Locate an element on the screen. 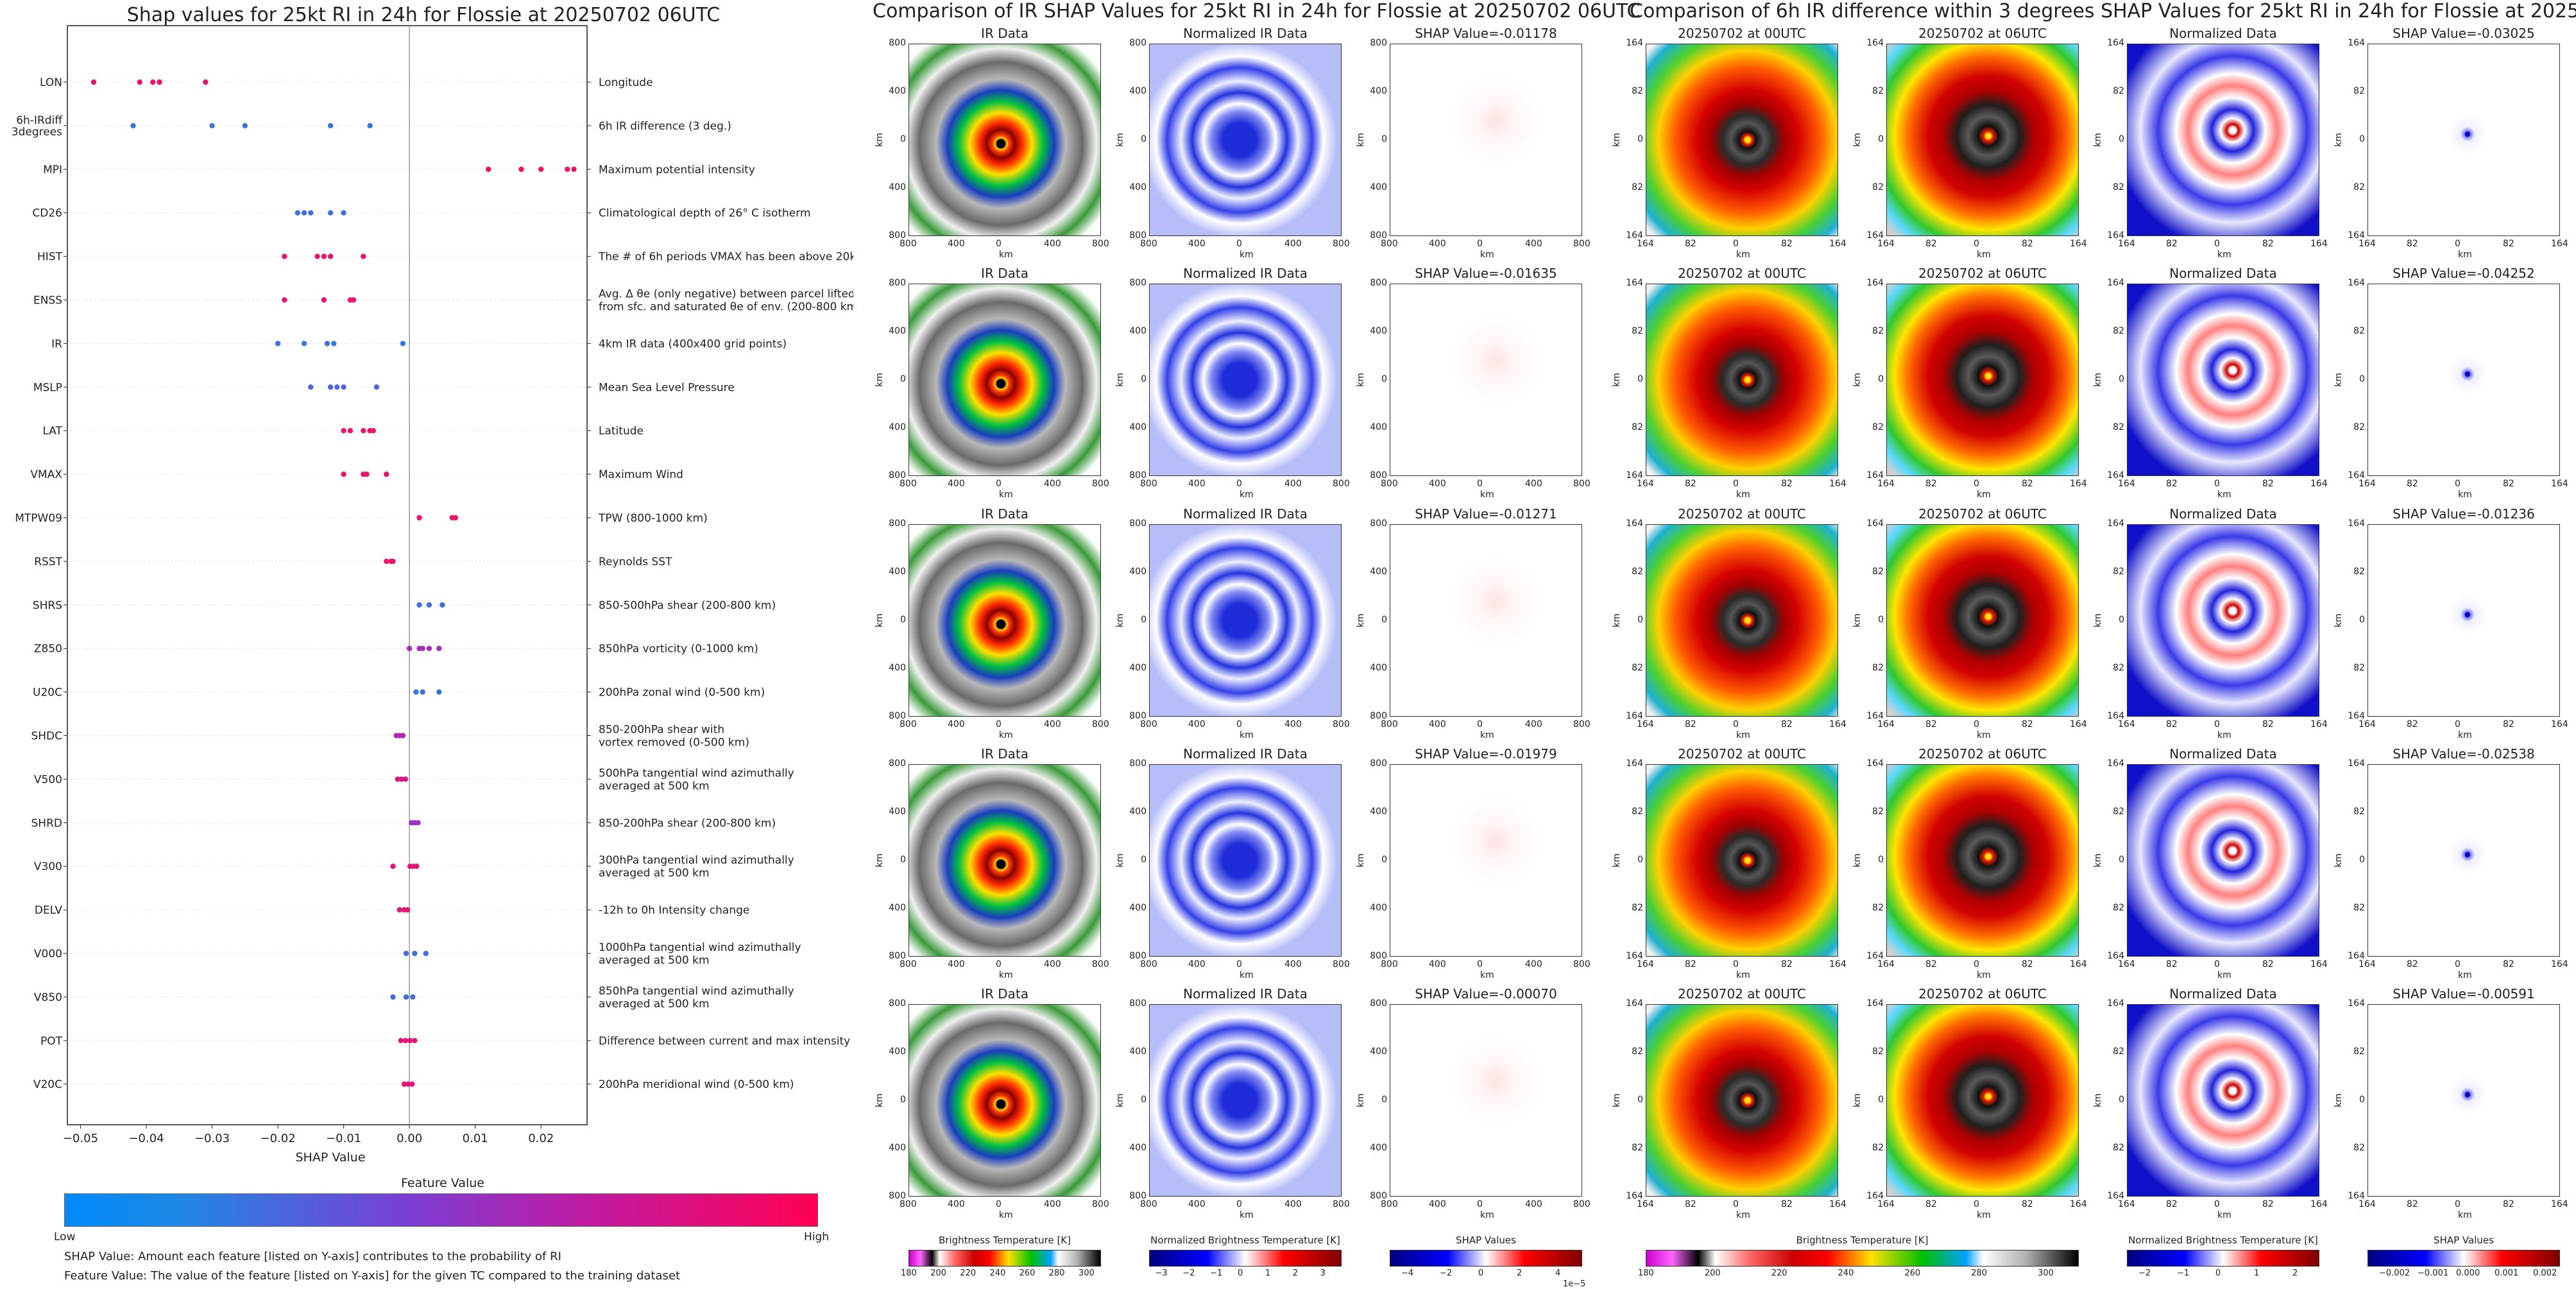 The height and width of the screenshot is (1289, 2576). colorbar-tick-label: 1 is located at coordinates (2257, 1273).